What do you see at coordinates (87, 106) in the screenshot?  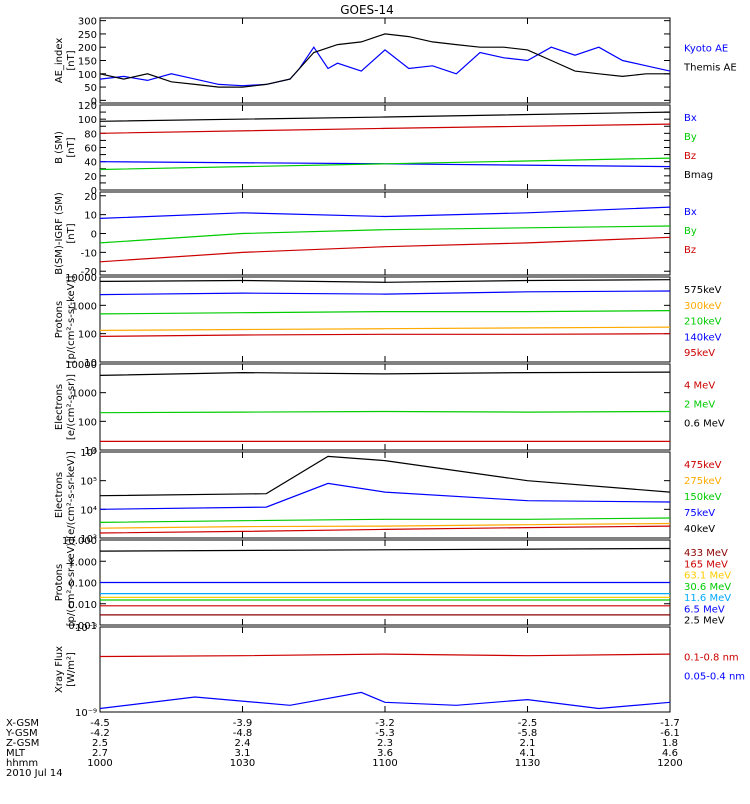 I see `y-tick-label: 120` at bounding box center [87, 106].